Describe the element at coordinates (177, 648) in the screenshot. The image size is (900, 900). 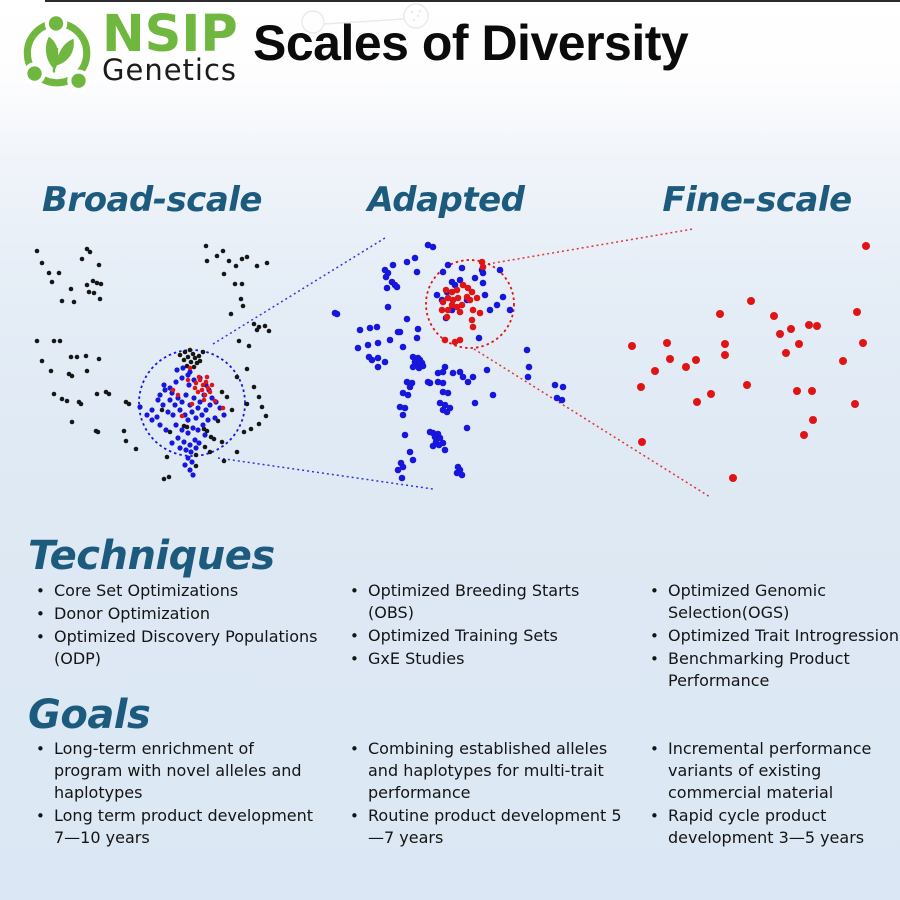
I see `list-item: Optimized Discovery Populations (ODP)` at that location.